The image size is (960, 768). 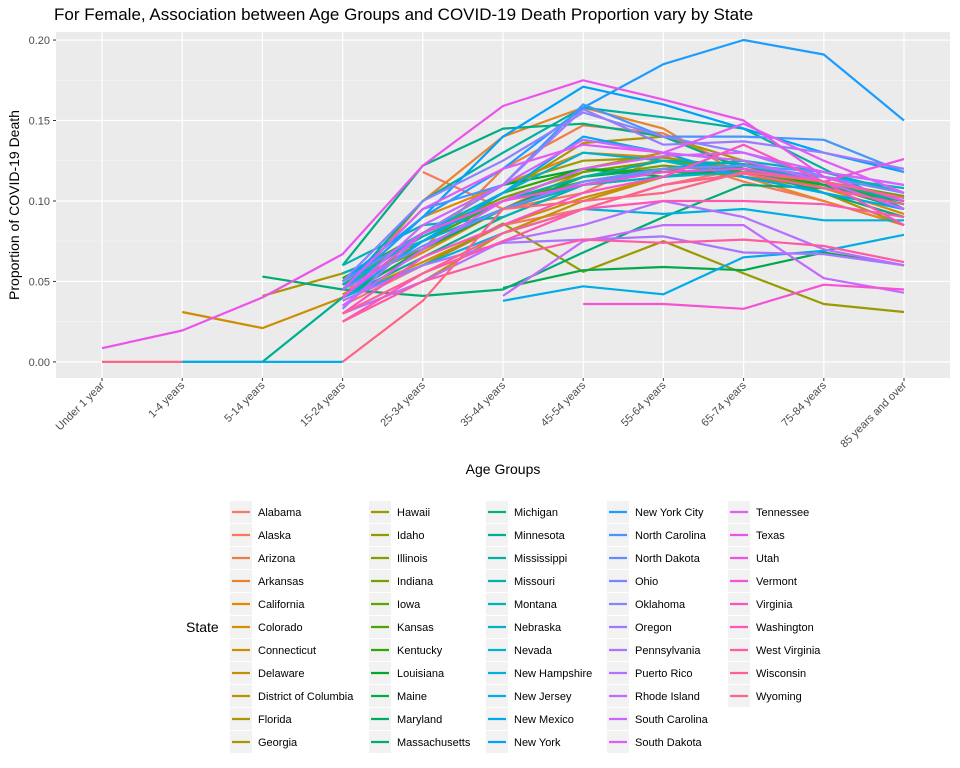 What do you see at coordinates (281, 582) in the screenshot?
I see `legend-label-arkansas: Arkansas` at bounding box center [281, 582].